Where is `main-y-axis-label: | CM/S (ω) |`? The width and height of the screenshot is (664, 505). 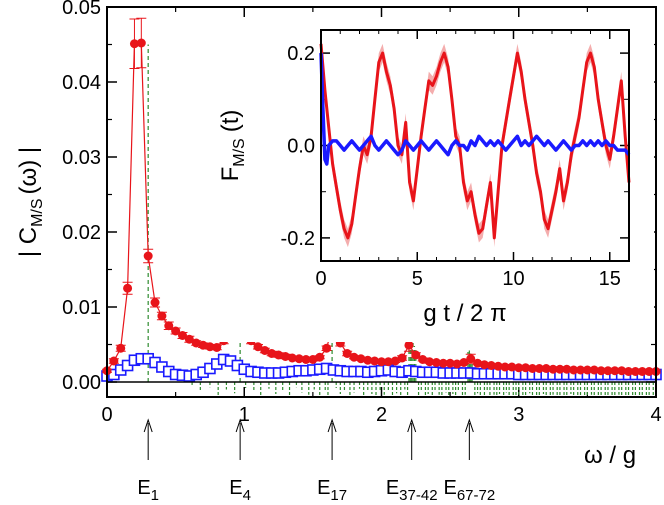
main-y-axis-label: | CM/S (ω) | is located at coordinates (30, 202).